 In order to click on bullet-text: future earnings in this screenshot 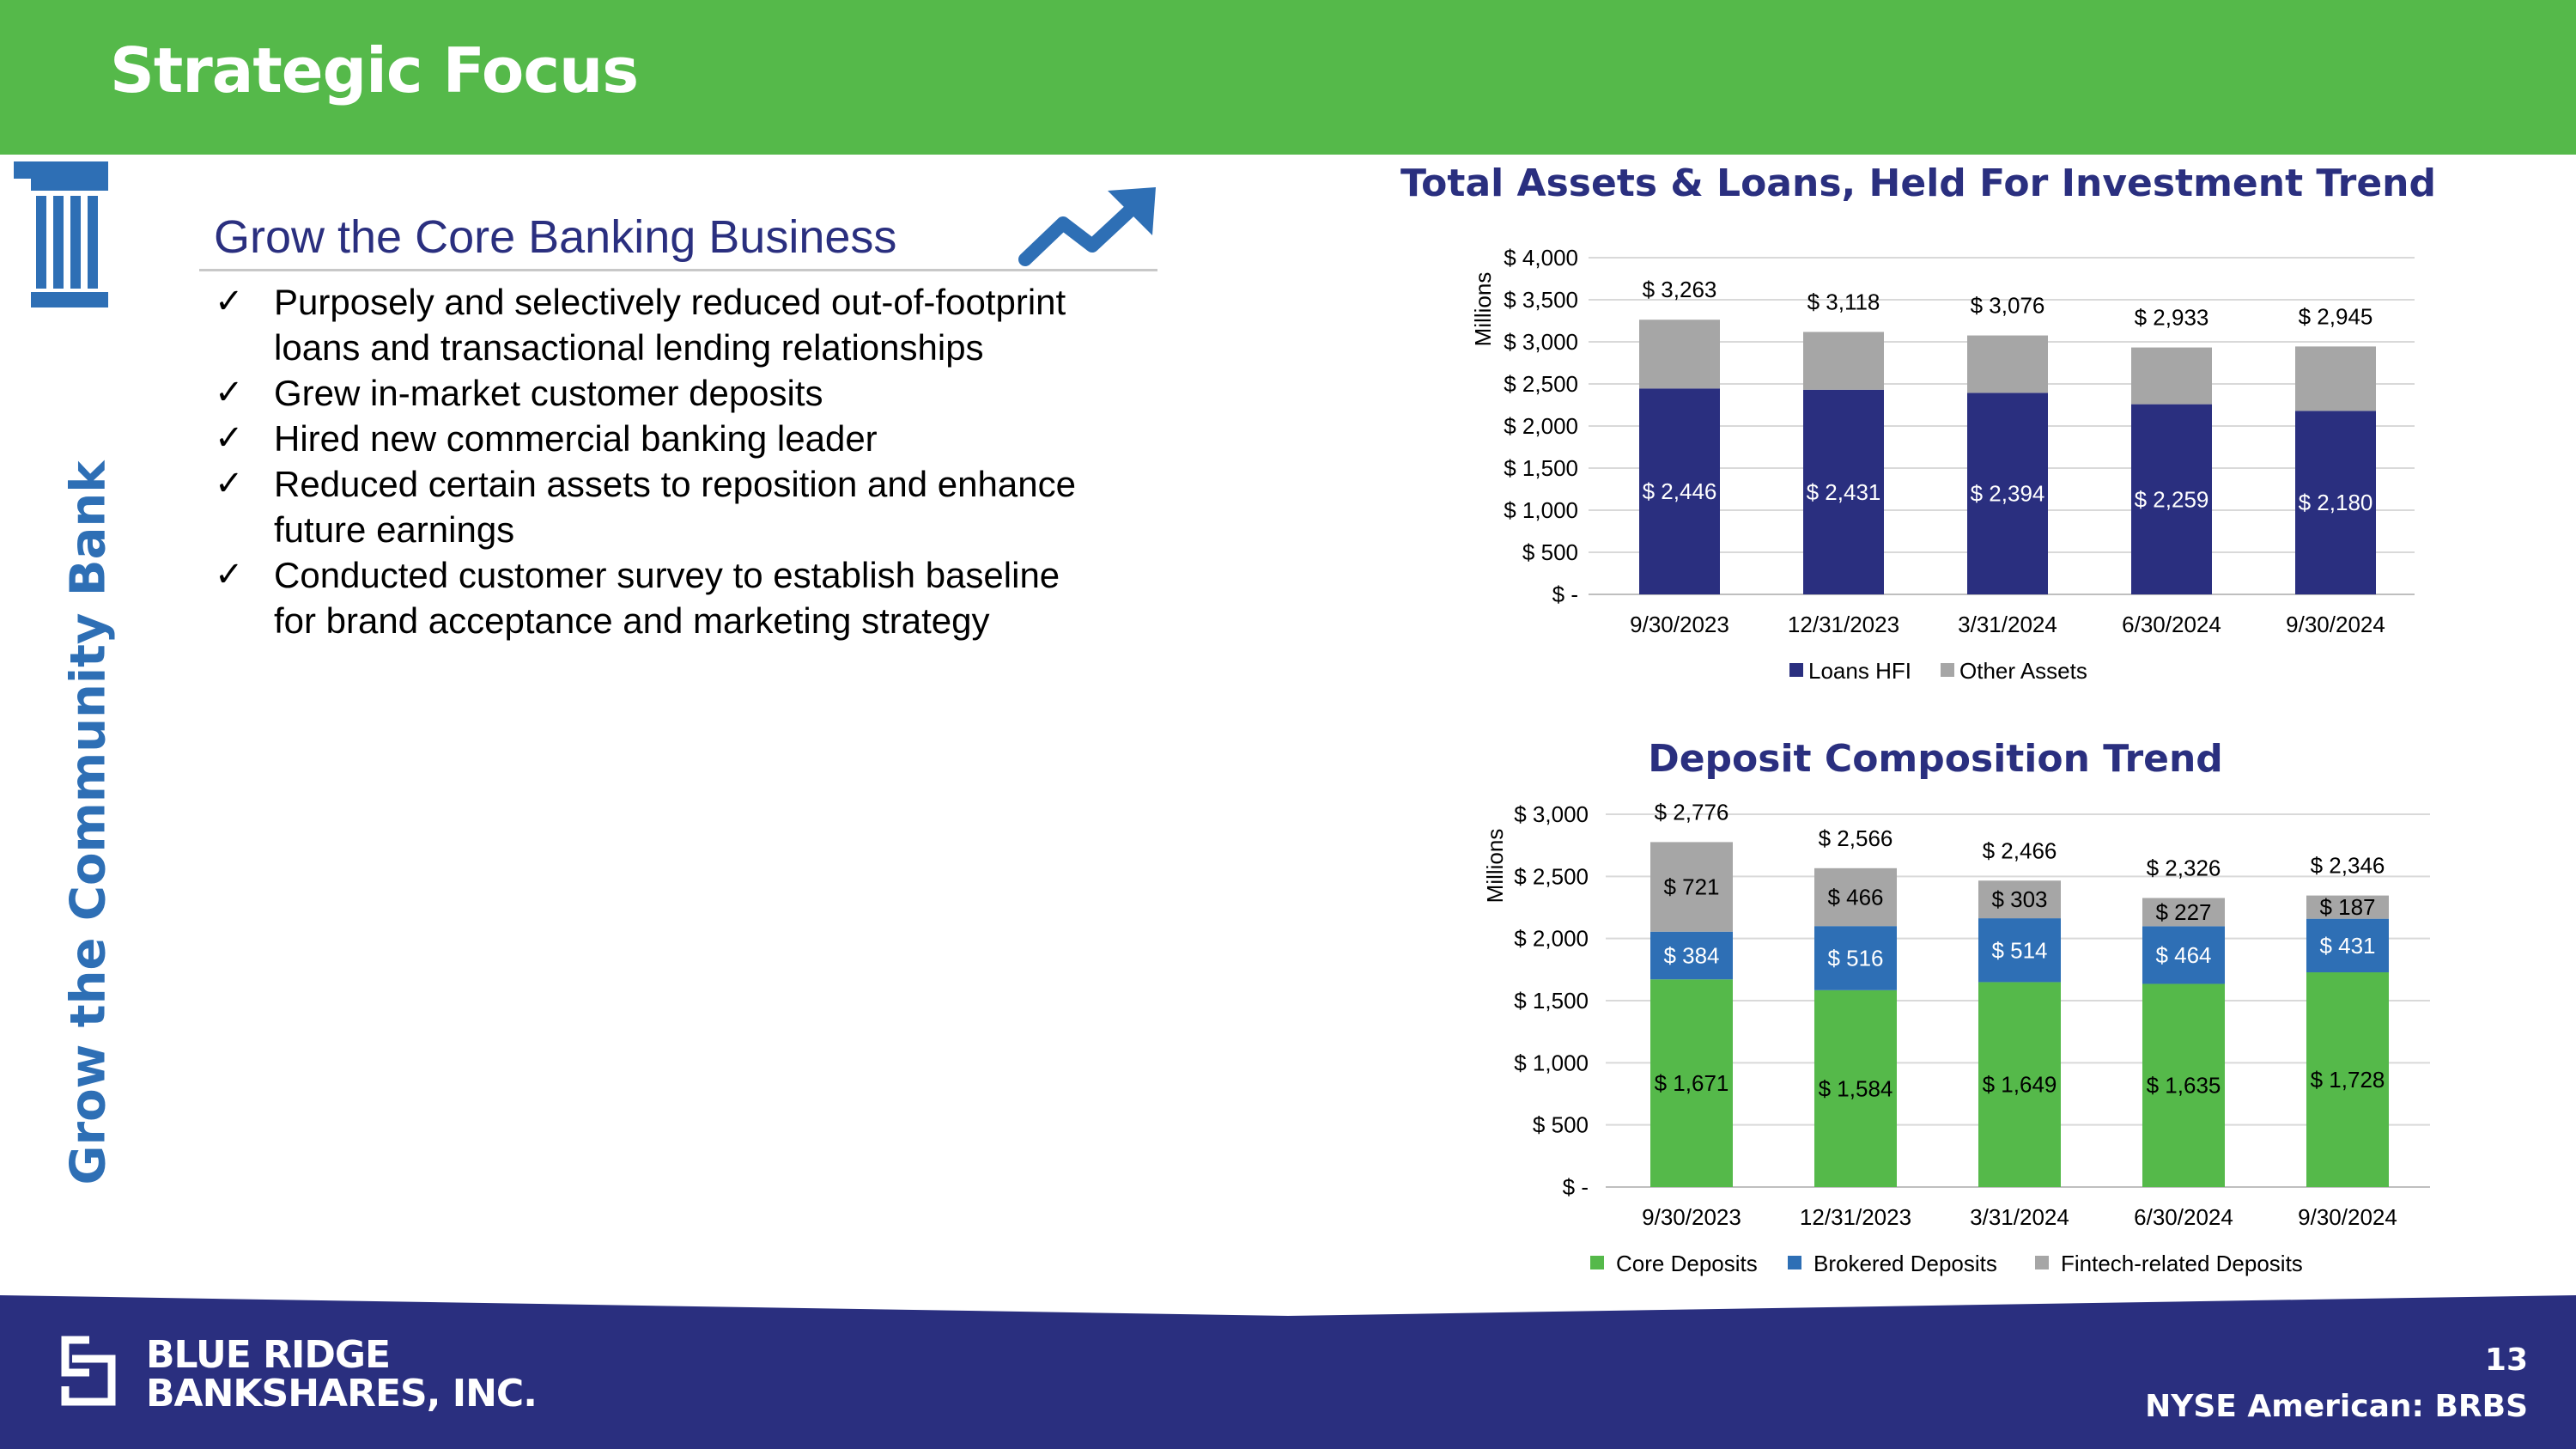, I will do `click(394, 529)`.